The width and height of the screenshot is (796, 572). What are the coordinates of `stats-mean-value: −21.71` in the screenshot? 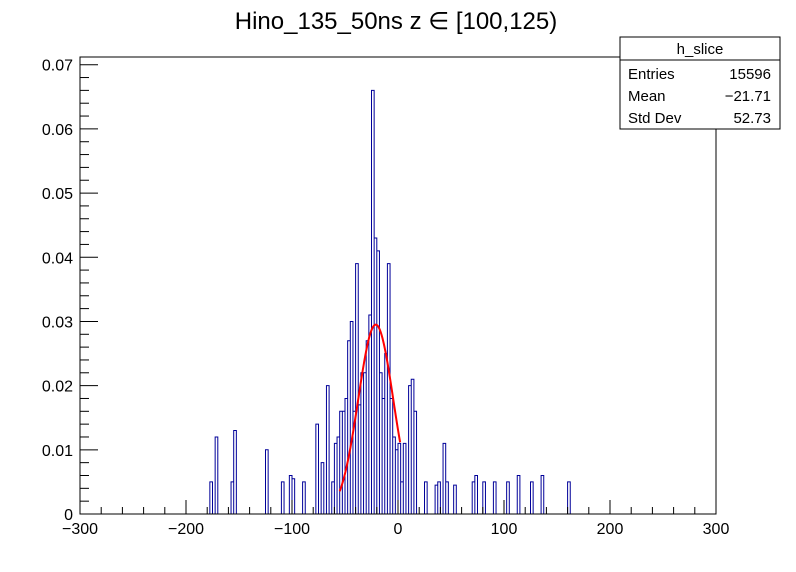 It's located at (748, 96).